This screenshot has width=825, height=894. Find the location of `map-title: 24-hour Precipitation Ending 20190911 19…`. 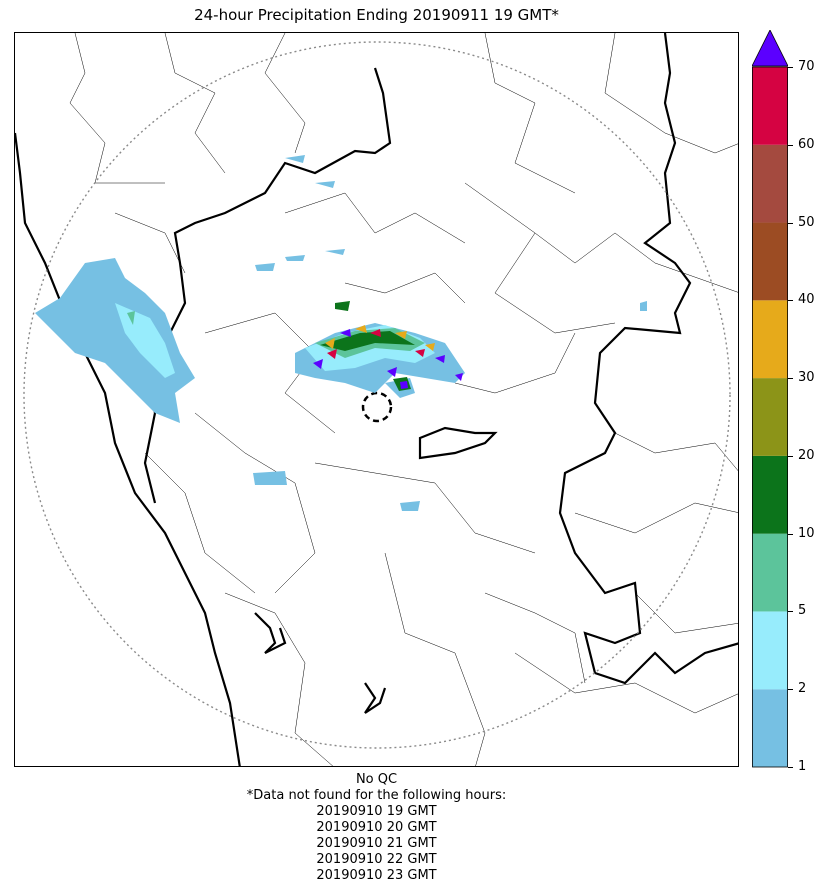

map-title: 24-hour Precipitation Ending 20190911 19… is located at coordinates (376, 15).